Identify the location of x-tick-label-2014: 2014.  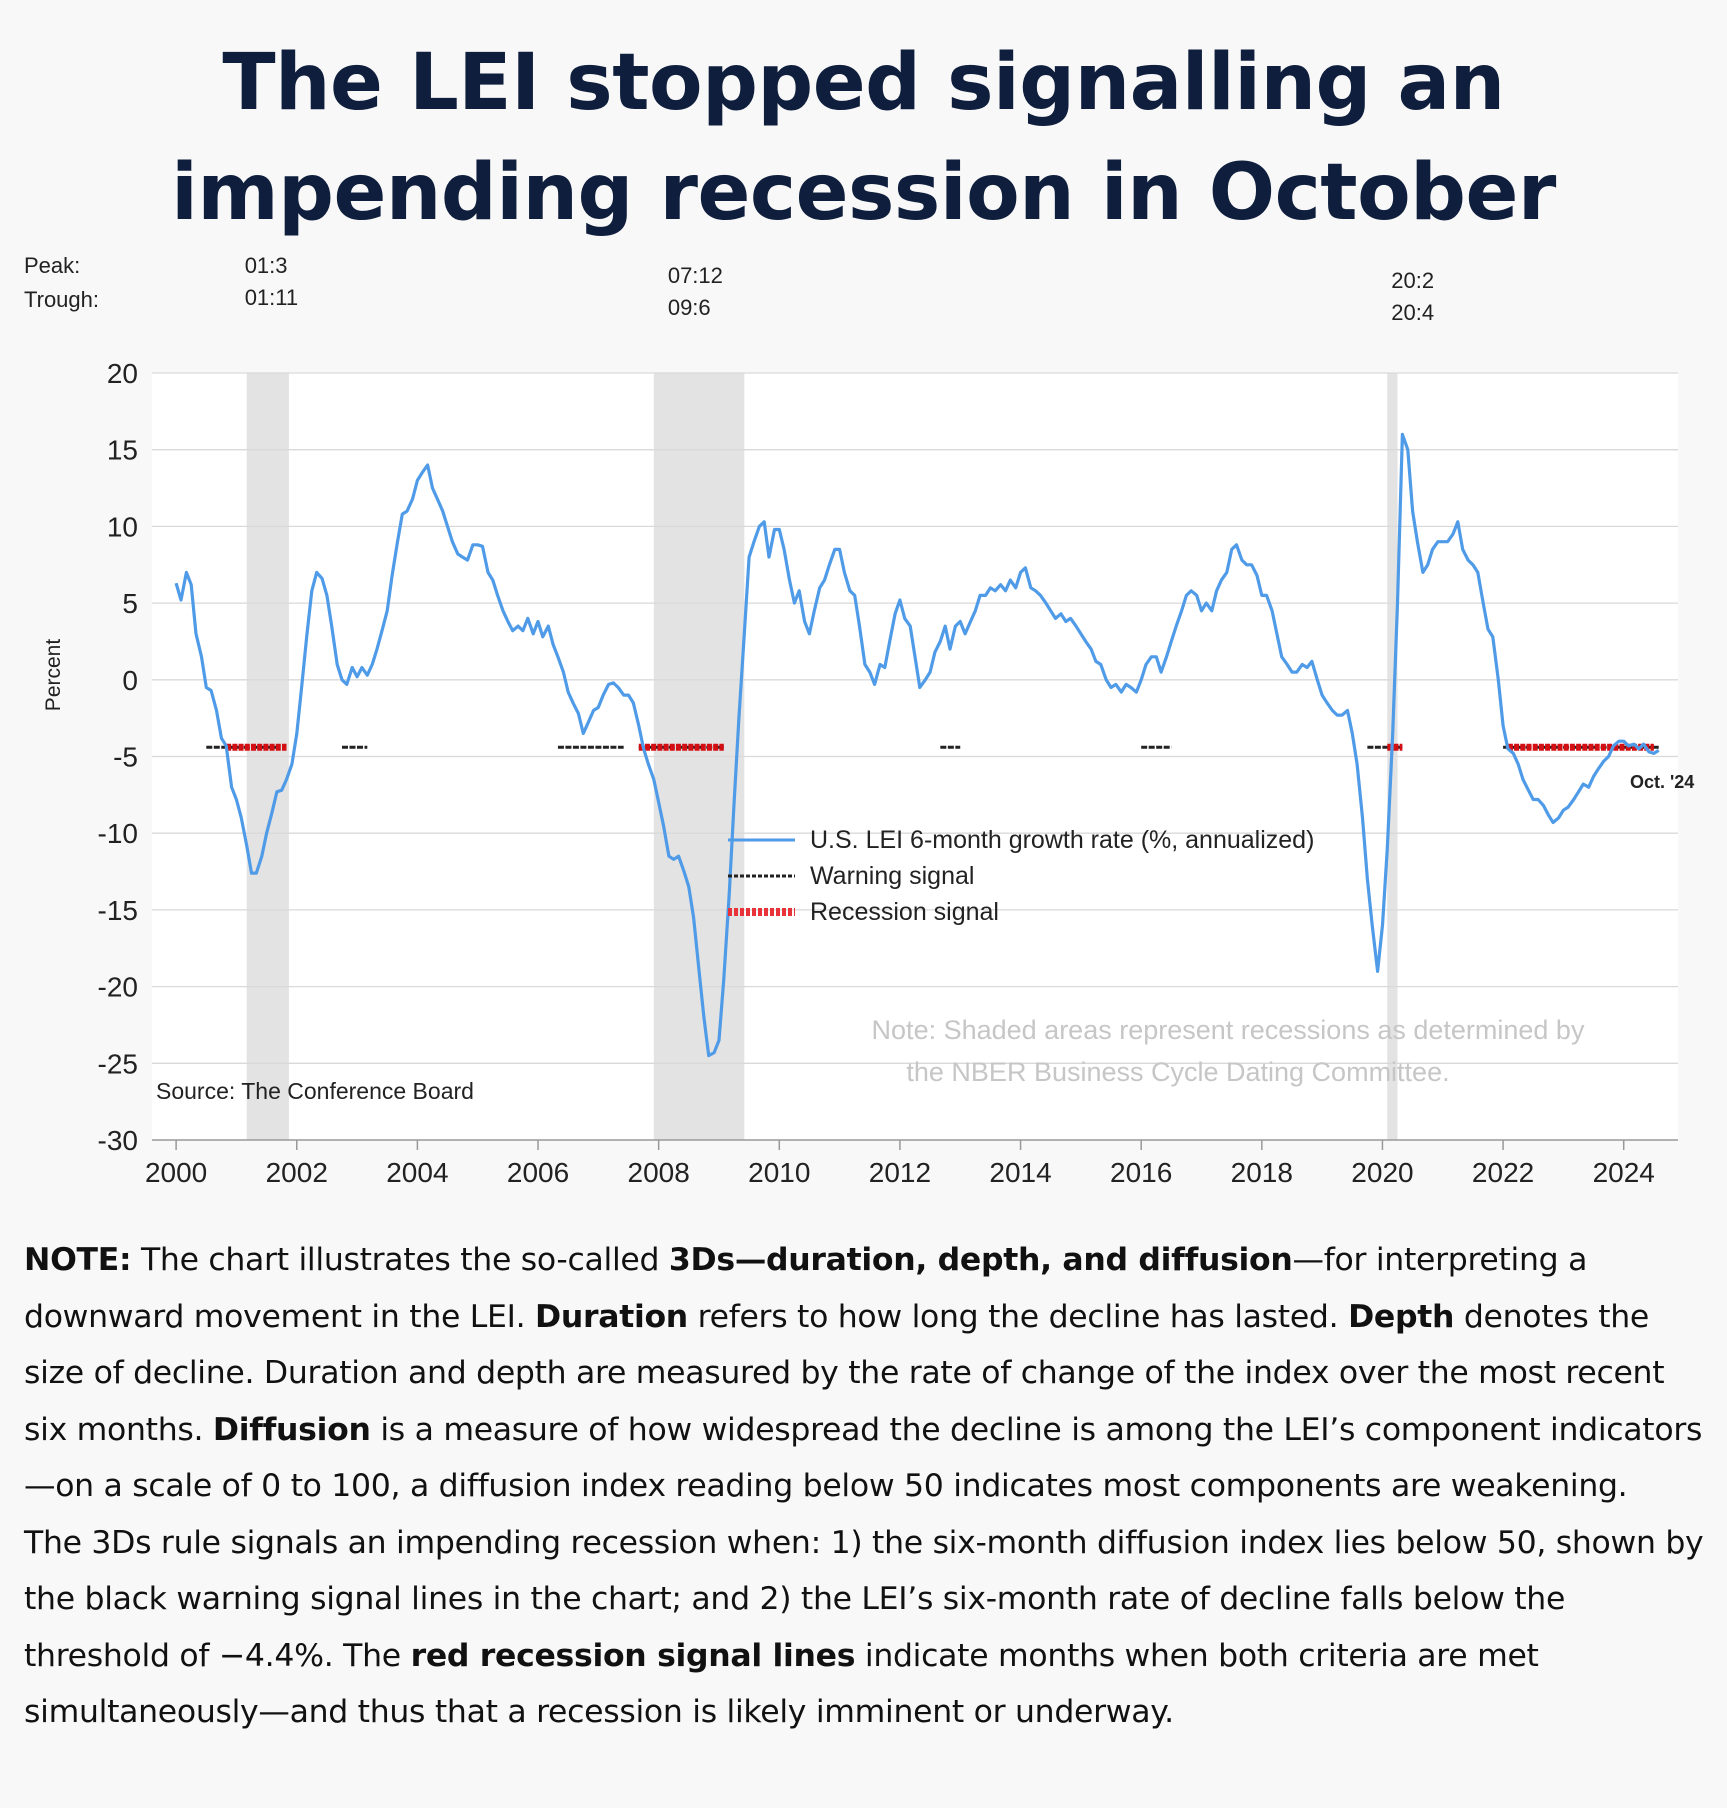
(1020, 1171).